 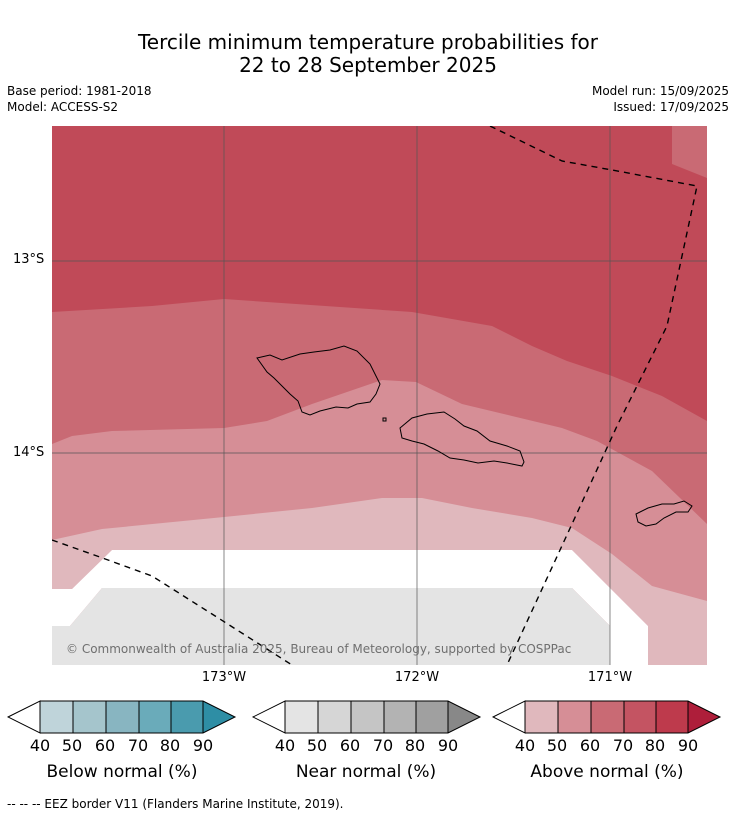 What do you see at coordinates (464, 717) in the screenshot?
I see `cbar-near-arrow-right` at bounding box center [464, 717].